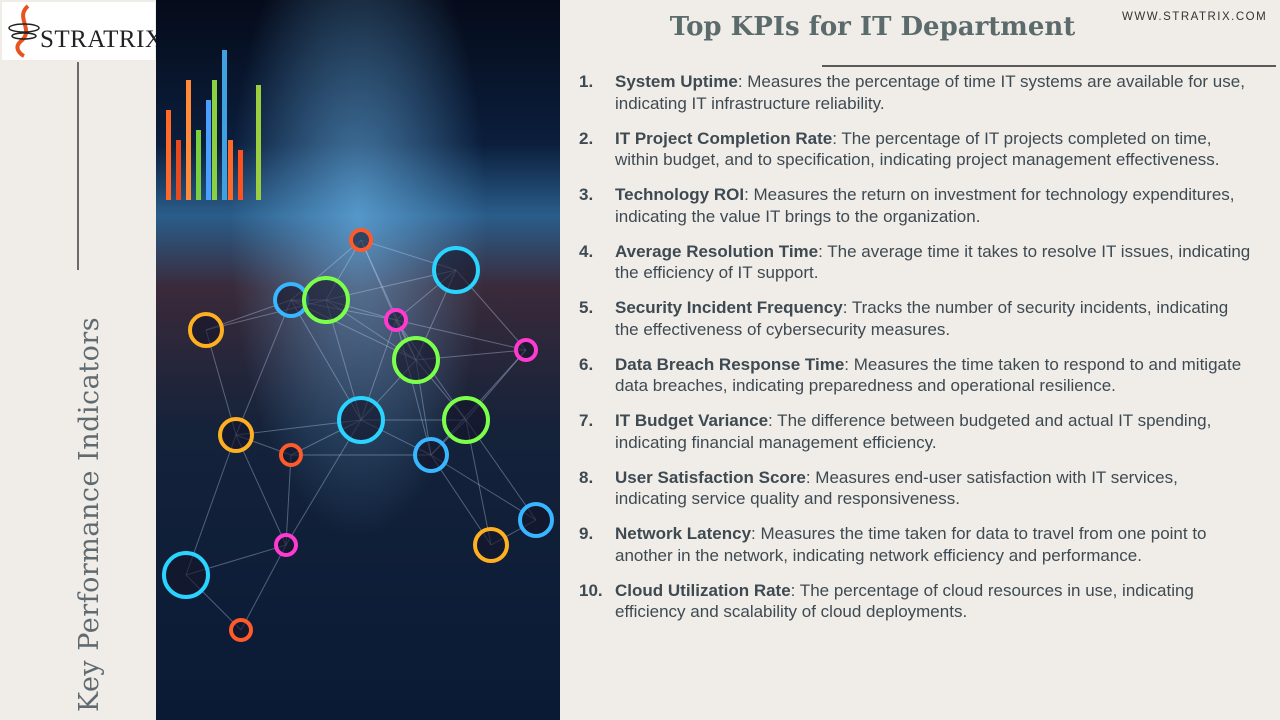  What do you see at coordinates (586, 194) in the screenshot?
I see `kpi-number: 3.` at bounding box center [586, 194].